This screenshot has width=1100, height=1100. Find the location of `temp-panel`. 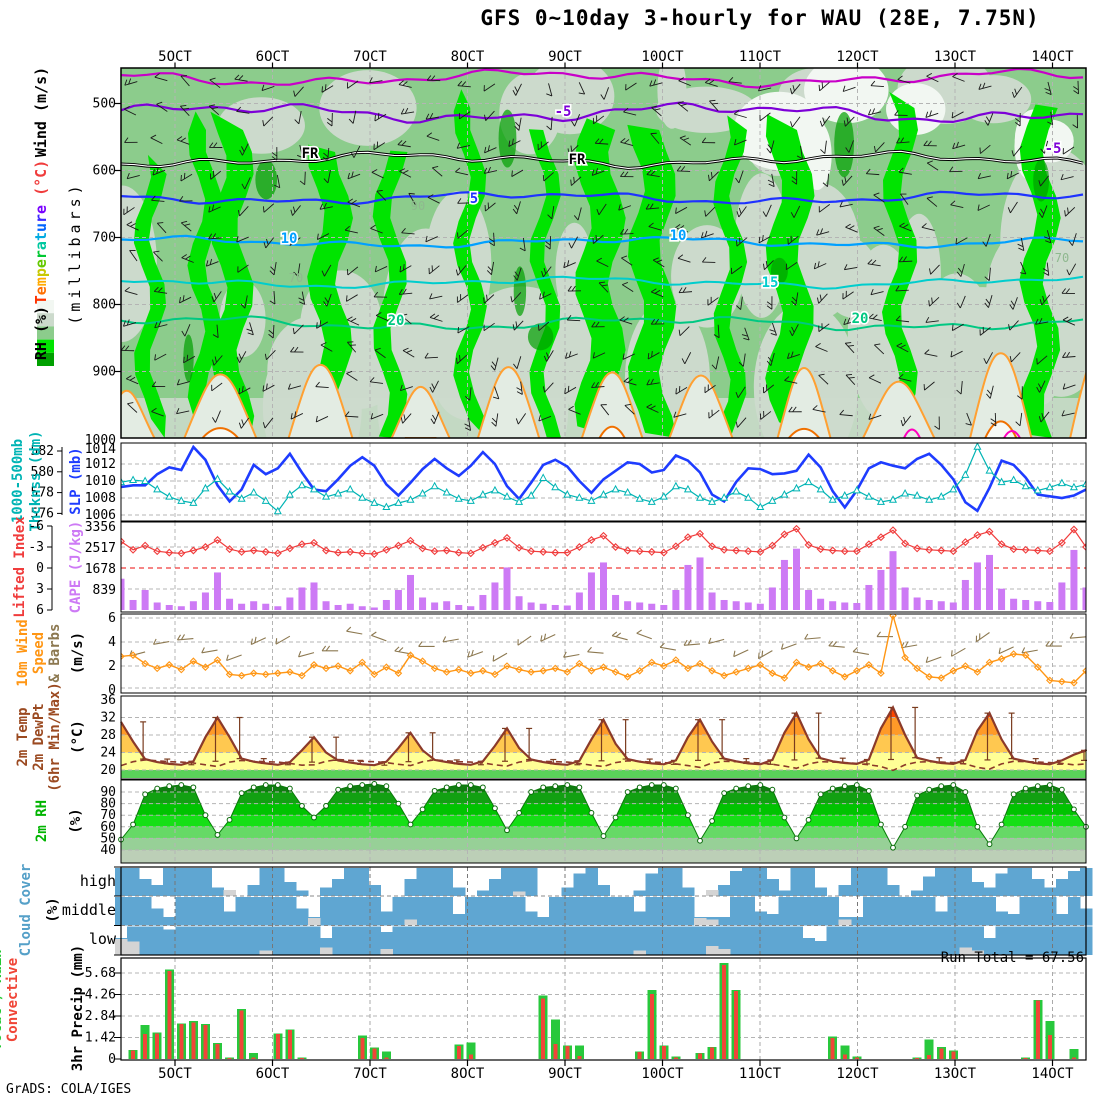

temp-panel is located at coordinates (603, 742).